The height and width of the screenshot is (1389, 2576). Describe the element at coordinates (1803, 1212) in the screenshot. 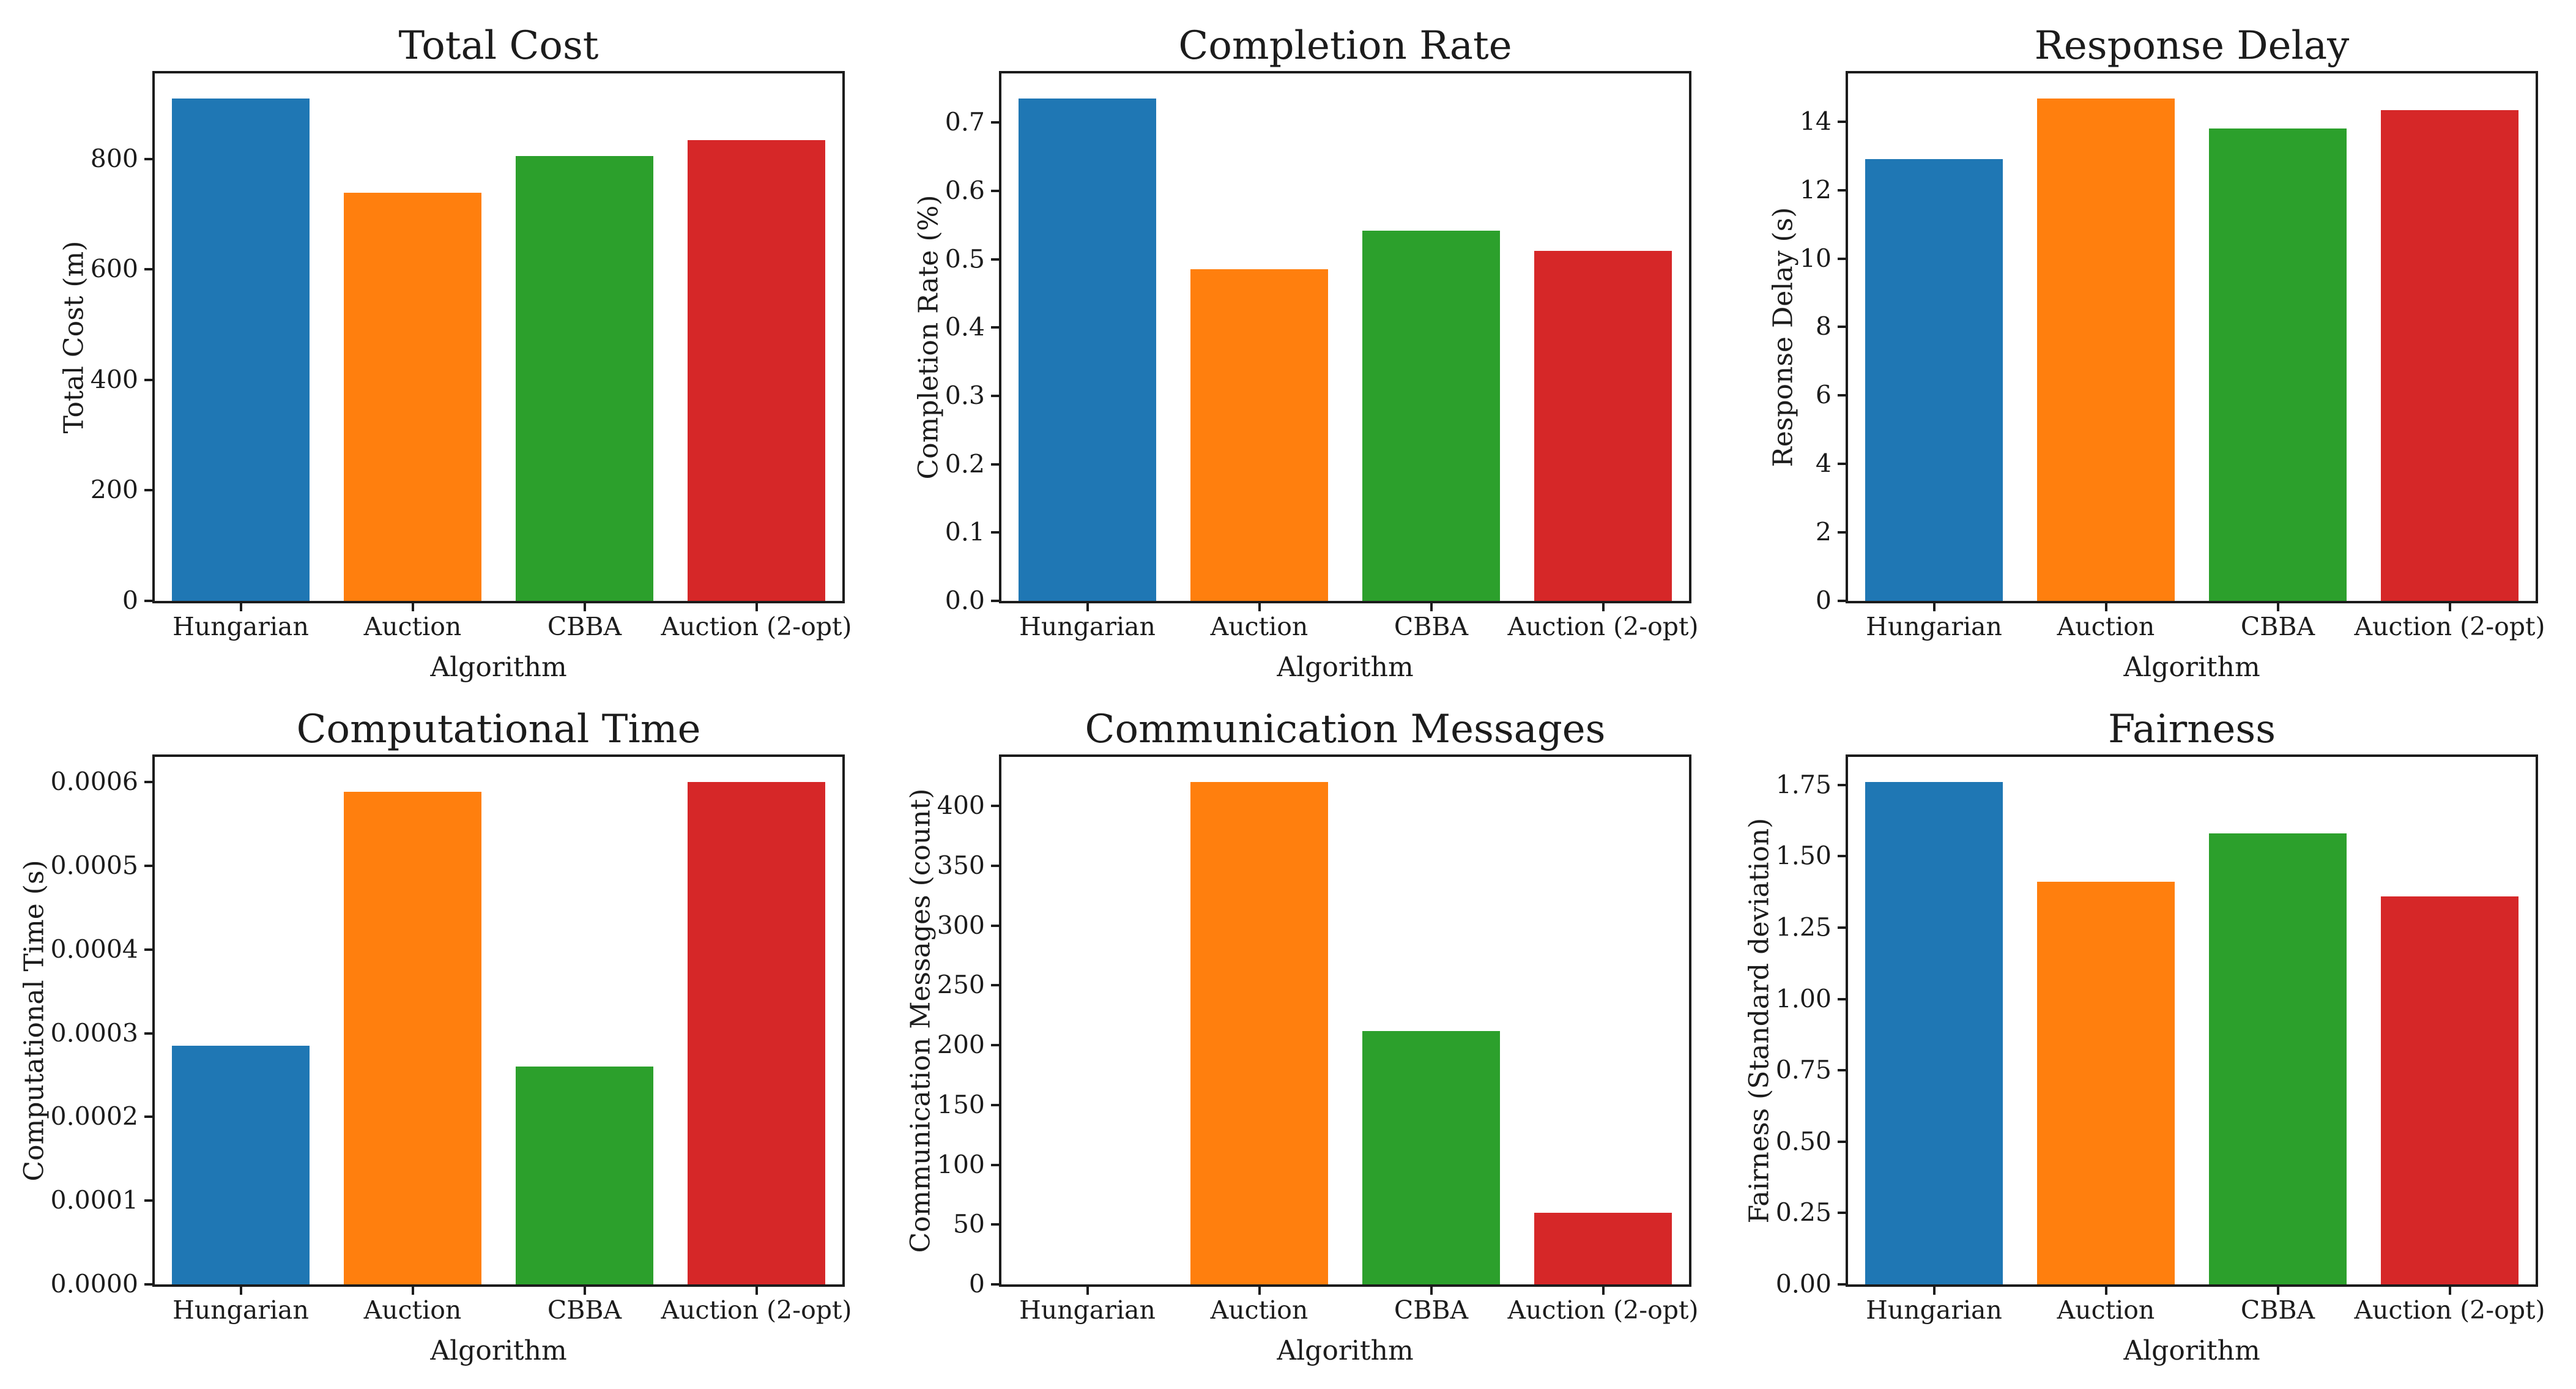

I see `y-tick-label: 0.25` at that location.